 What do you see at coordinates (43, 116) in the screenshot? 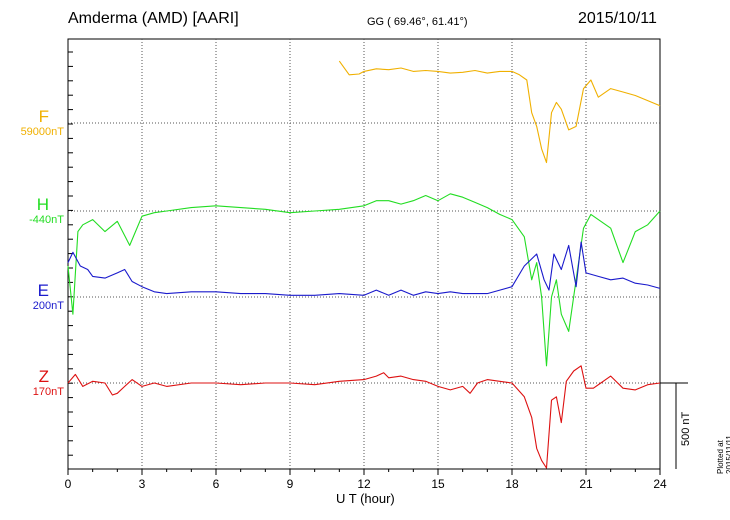
I see `component-letter-f: F` at bounding box center [43, 116].